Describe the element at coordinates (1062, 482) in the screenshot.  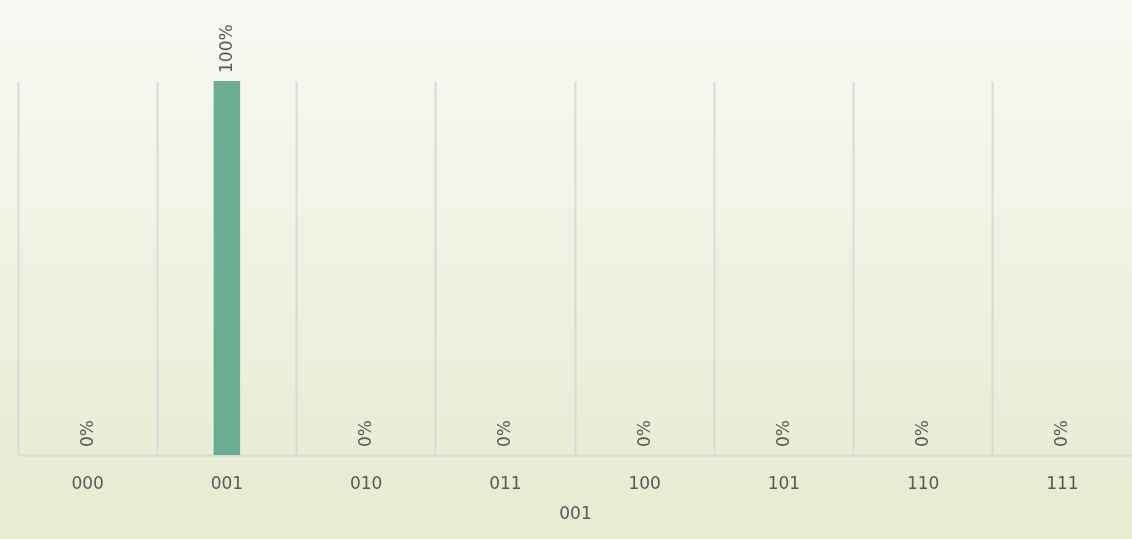
I see `x-tick-label: 111` at that location.